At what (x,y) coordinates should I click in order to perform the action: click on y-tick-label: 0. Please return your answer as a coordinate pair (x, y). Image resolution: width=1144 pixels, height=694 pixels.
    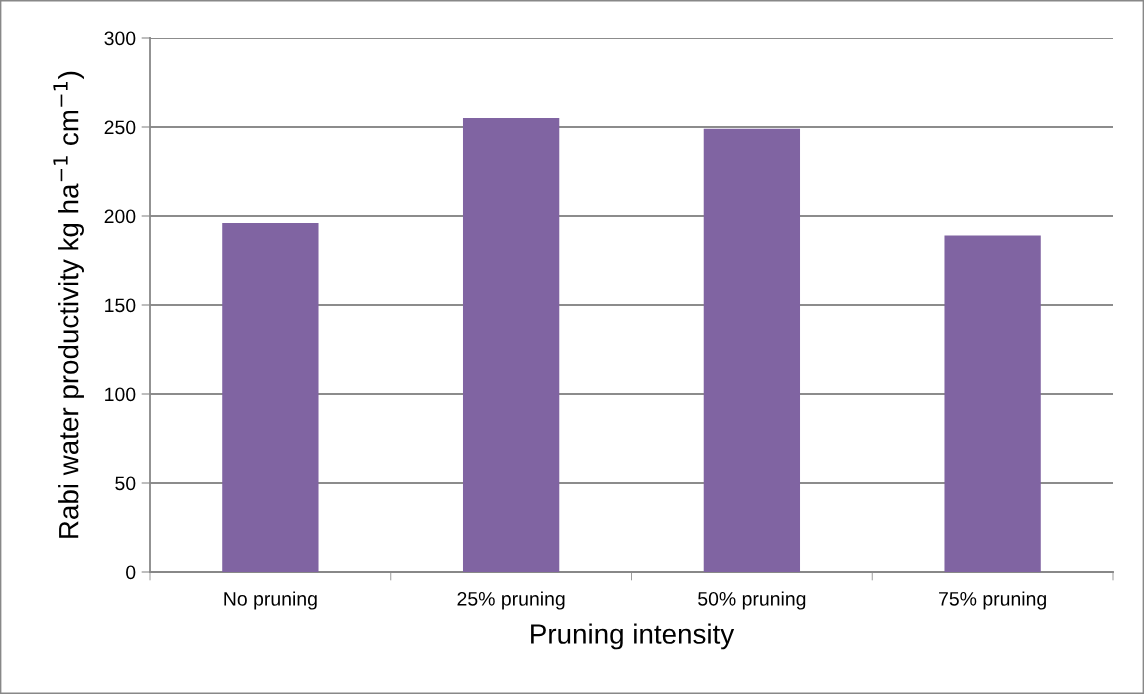
    Looking at the image, I should click on (131, 572).